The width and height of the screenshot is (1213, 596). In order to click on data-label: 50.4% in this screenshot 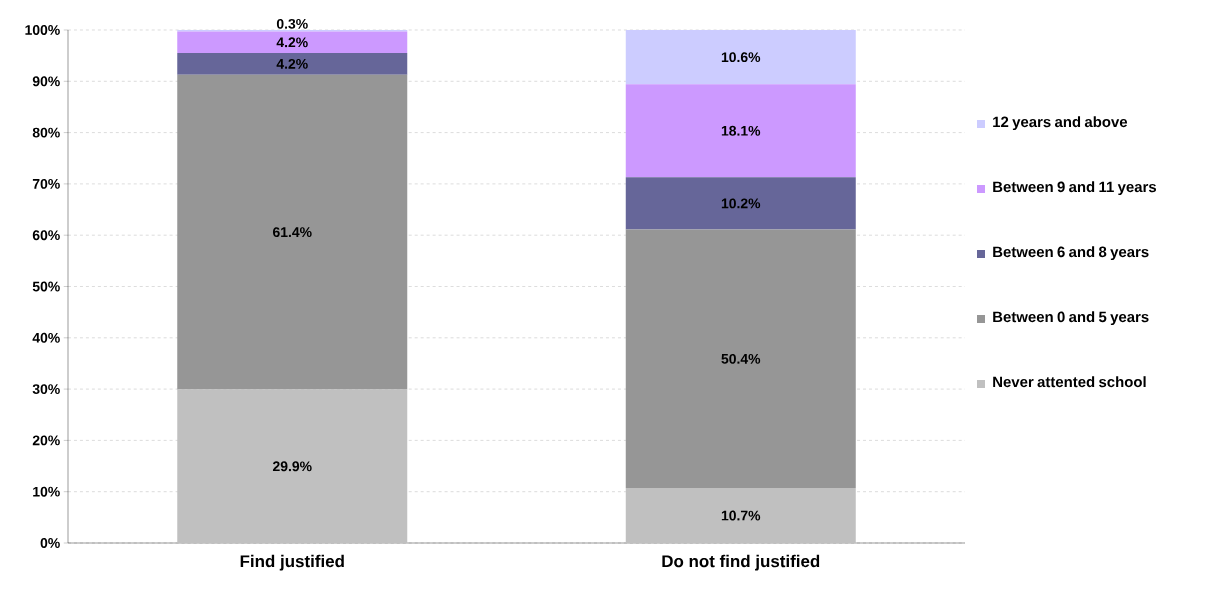, I will do `click(741, 358)`.